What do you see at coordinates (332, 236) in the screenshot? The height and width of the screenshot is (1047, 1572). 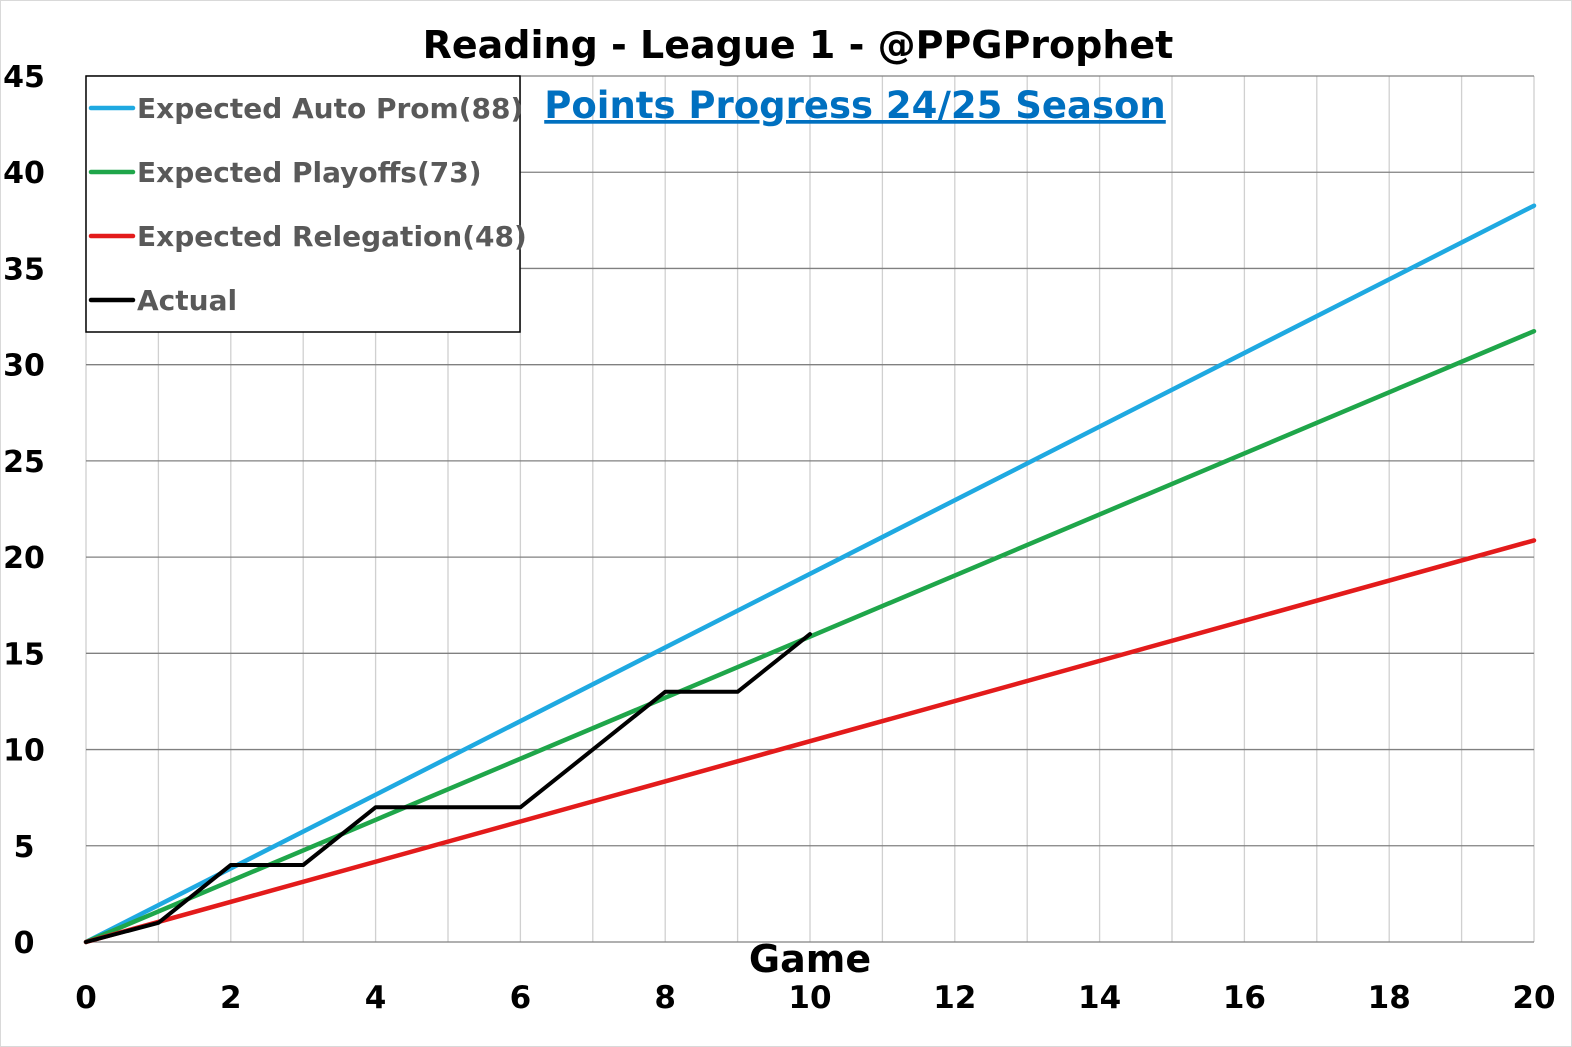 I see `legend-label-expected-relegation-48: Expected Relegation(48)` at bounding box center [332, 236].